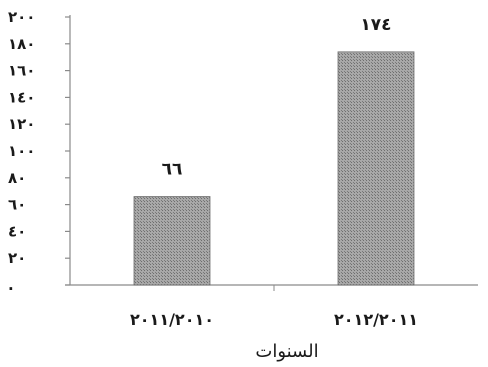 The height and width of the screenshot is (367, 488). What do you see at coordinates (11, 285) in the screenshot?
I see `y-tick-label: .` at bounding box center [11, 285].